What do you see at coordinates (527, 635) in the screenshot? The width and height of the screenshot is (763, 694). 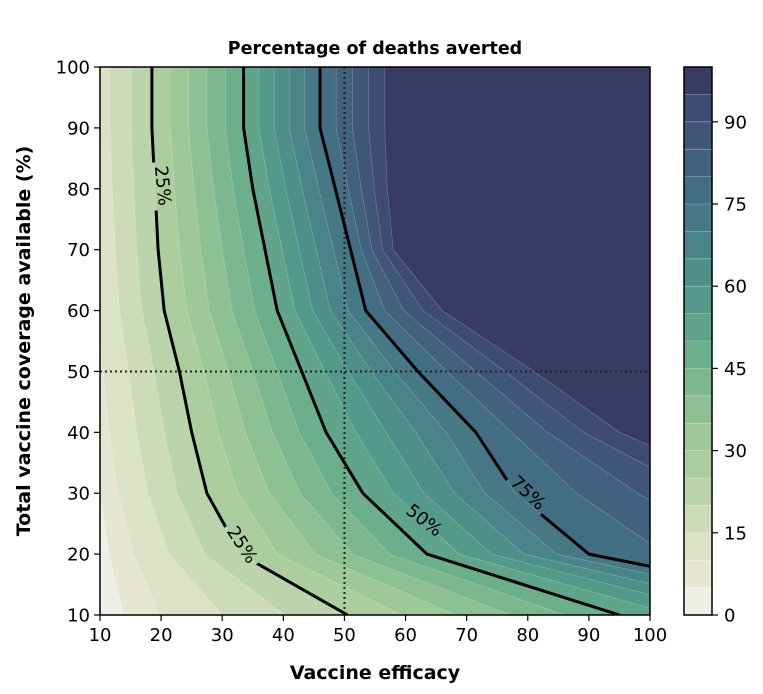 I see `x-tick-label: 80` at bounding box center [527, 635].